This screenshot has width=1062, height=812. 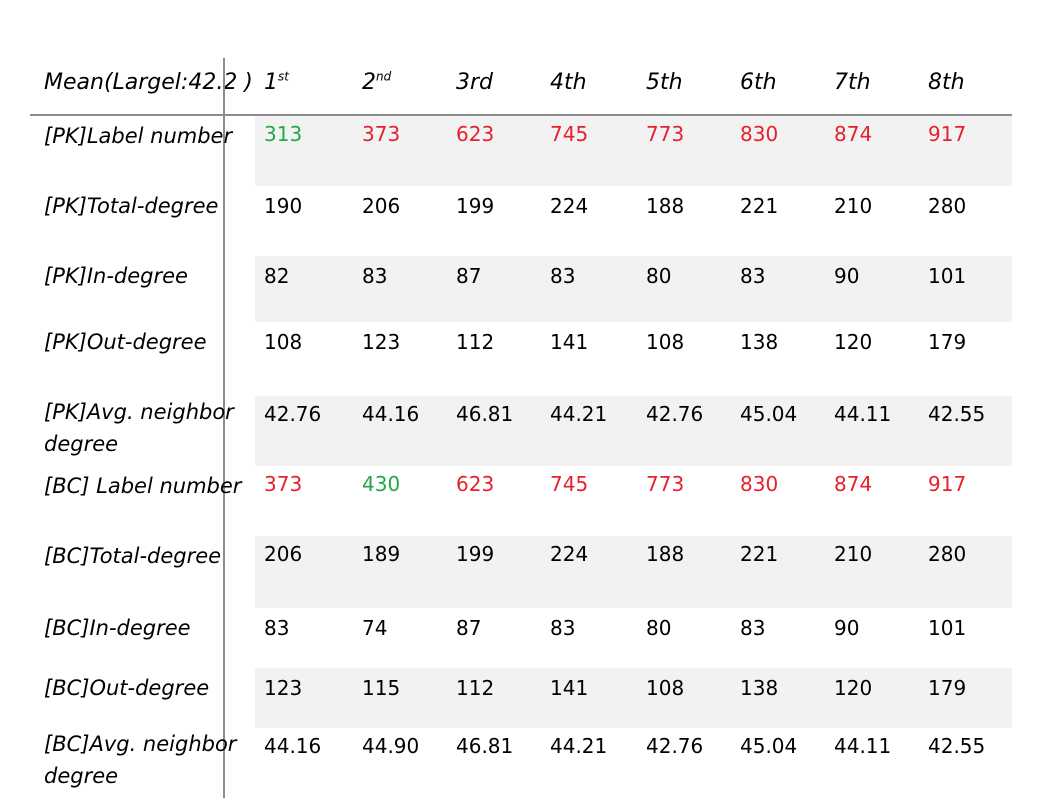 I want to click on column-header-suffix: st, so click(x=283, y=76).